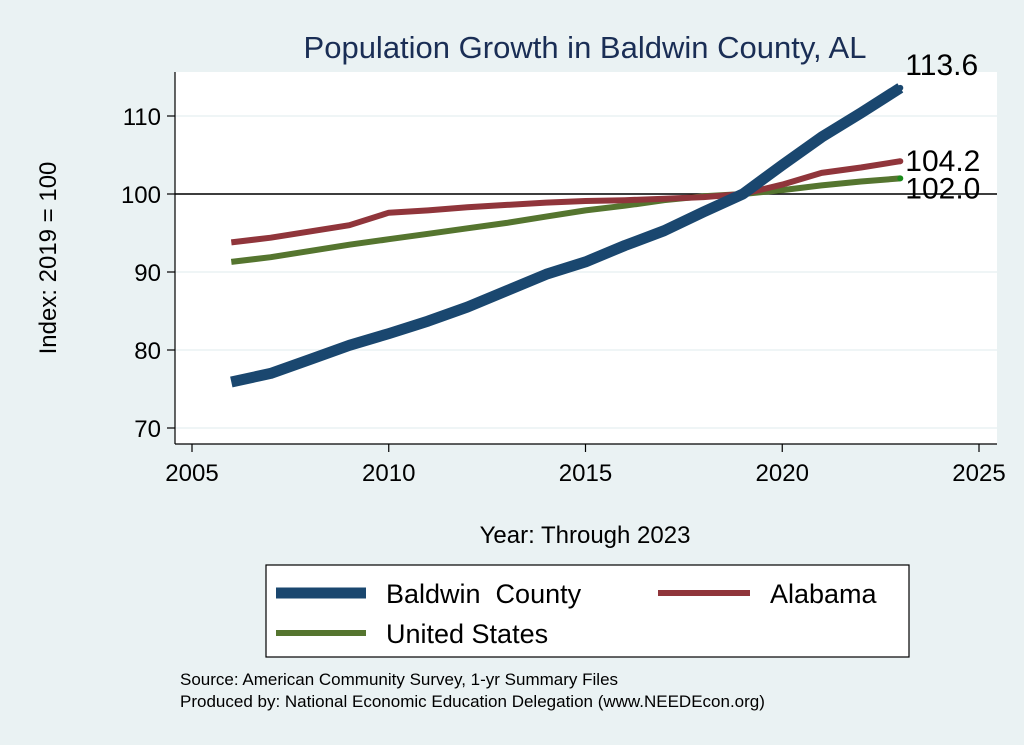 This screenshot has width=1024, height=745. Describe the element at coordinates (900, 161) in the screenshot. I see `end-marker-alabama` at that location.